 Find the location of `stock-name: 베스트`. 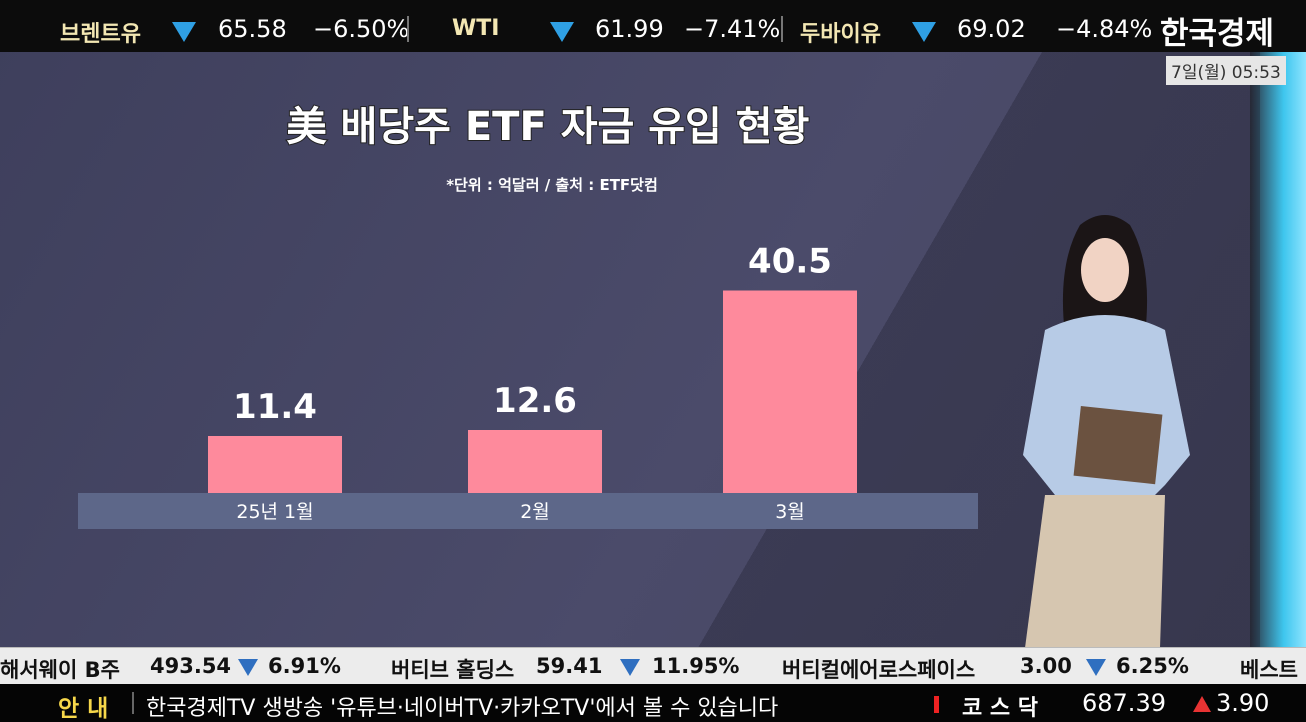

stock-name: 베스트 is located at coordinates (1269, 670).